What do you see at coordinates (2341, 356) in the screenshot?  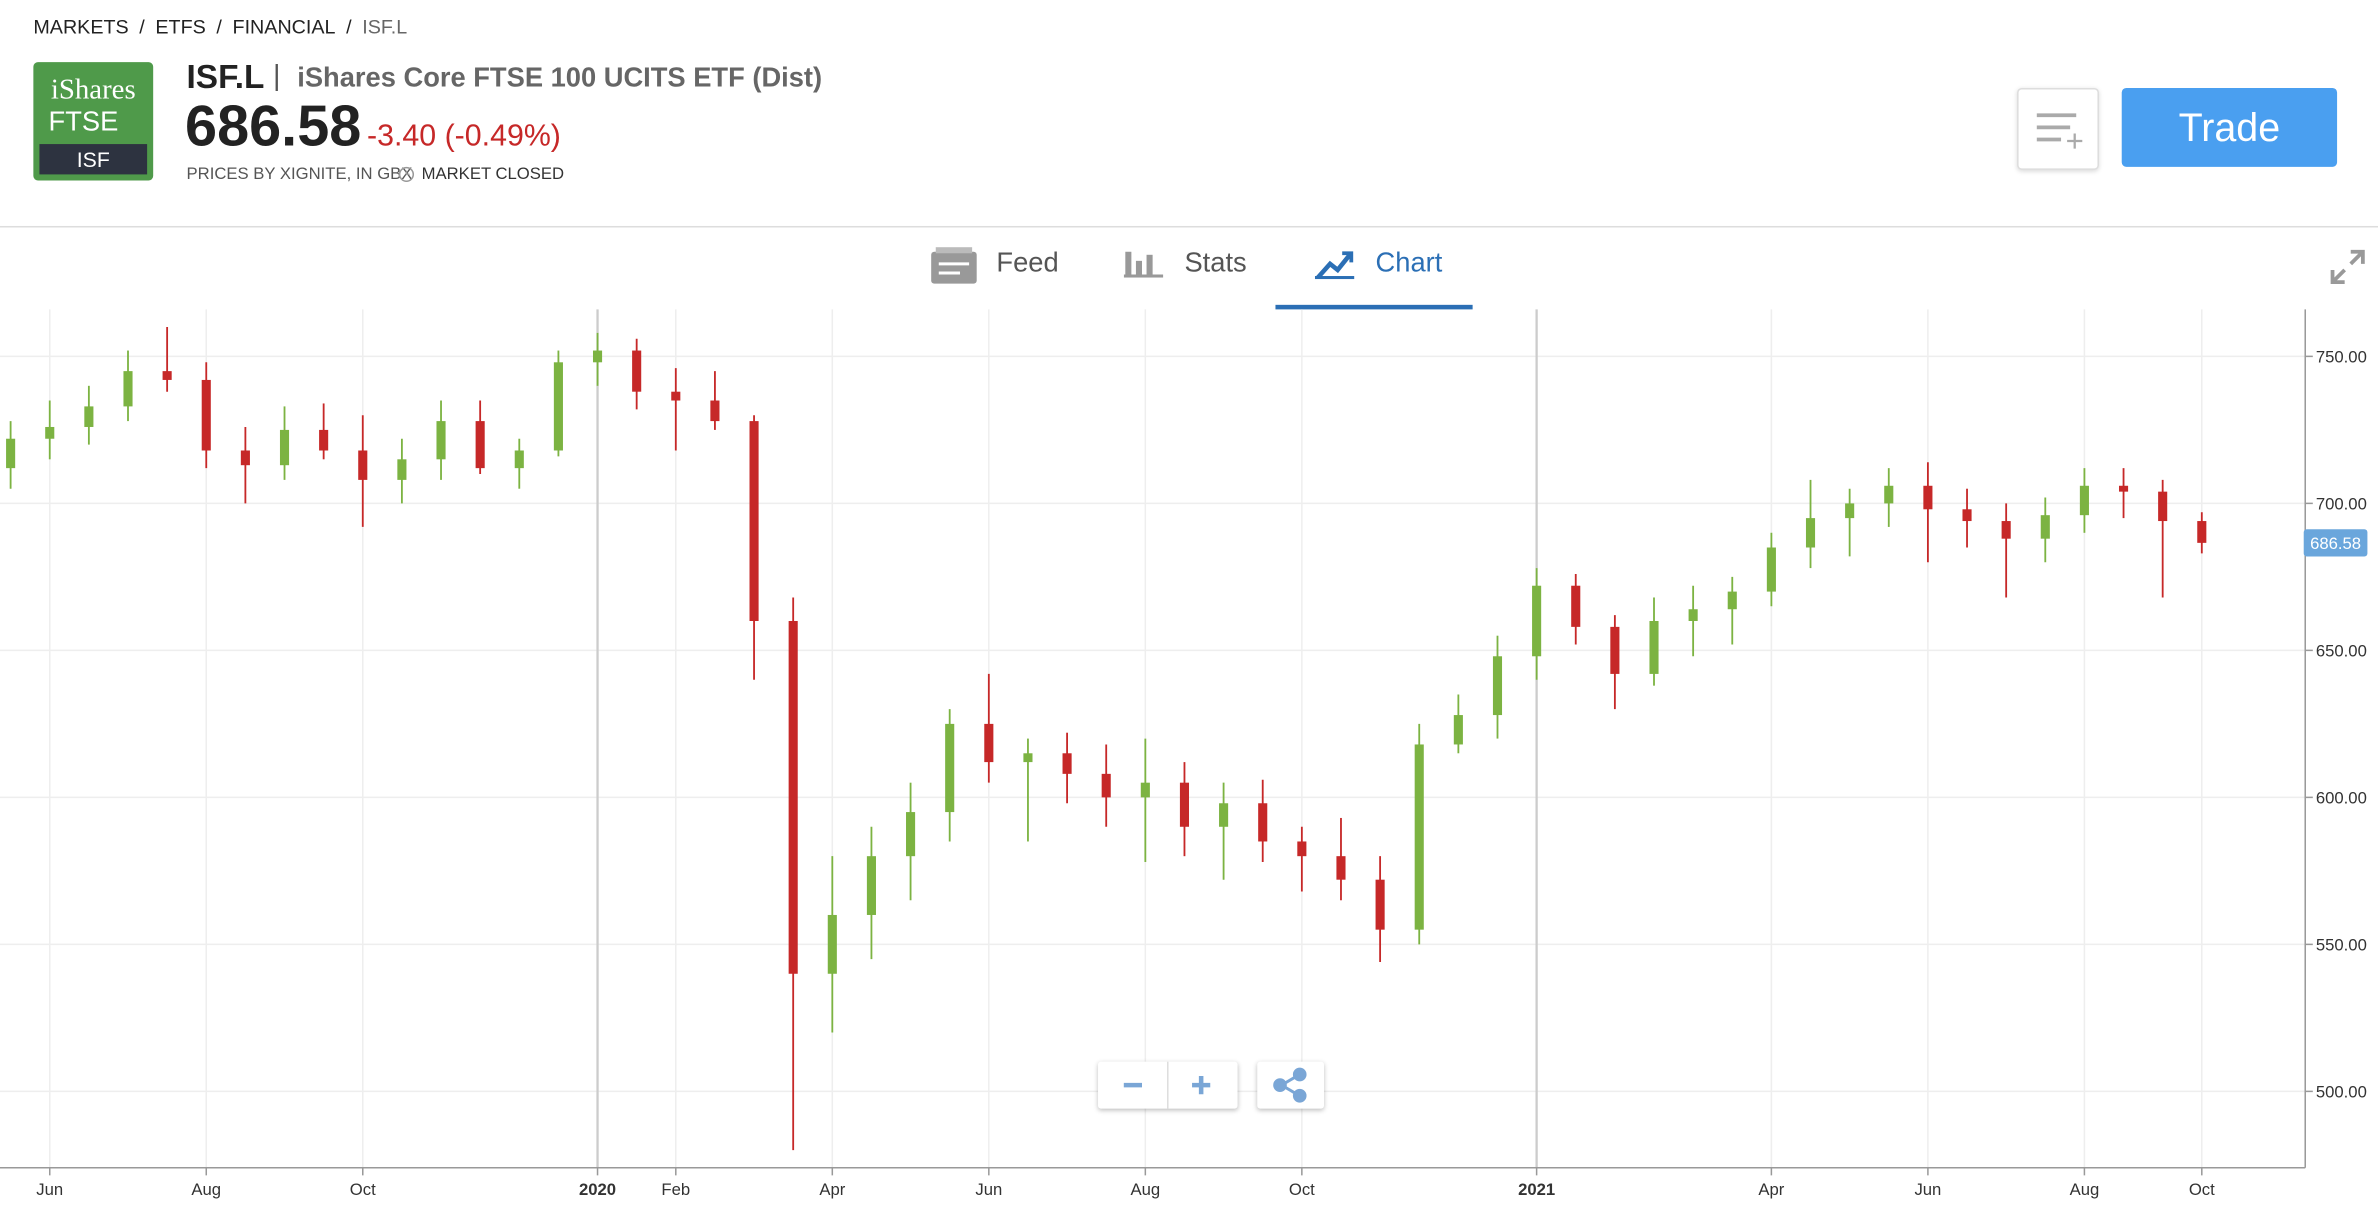 I see `y-tick-label: 750.00` at bounding box center [2341, 356].